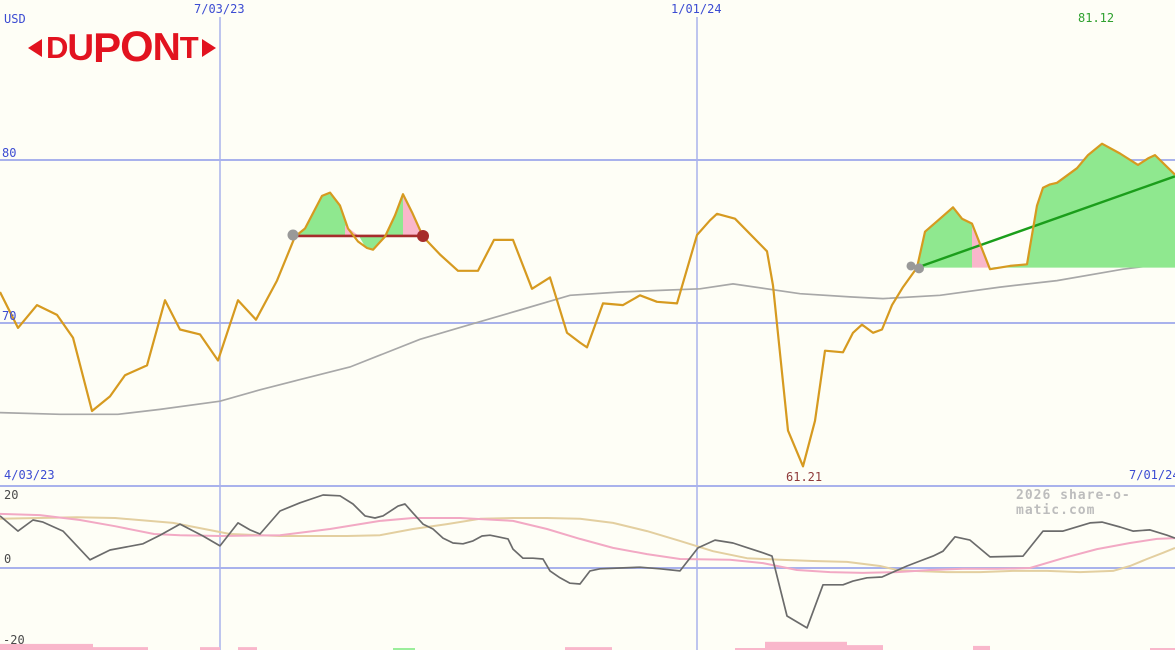  I want to click on logo-letter: U, so click(80, 47).